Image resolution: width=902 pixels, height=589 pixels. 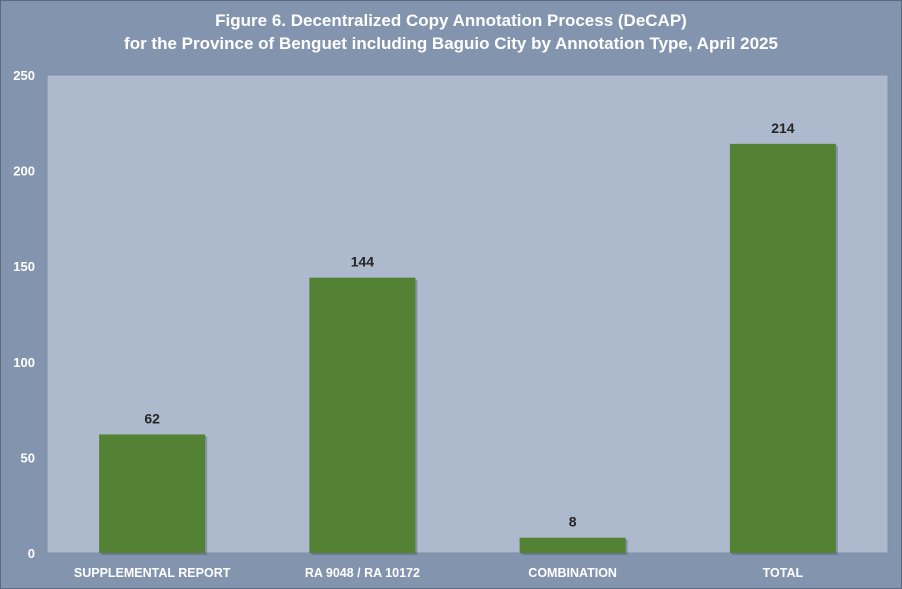 I want to click on data-label: 62, so click(x=152, y=418).